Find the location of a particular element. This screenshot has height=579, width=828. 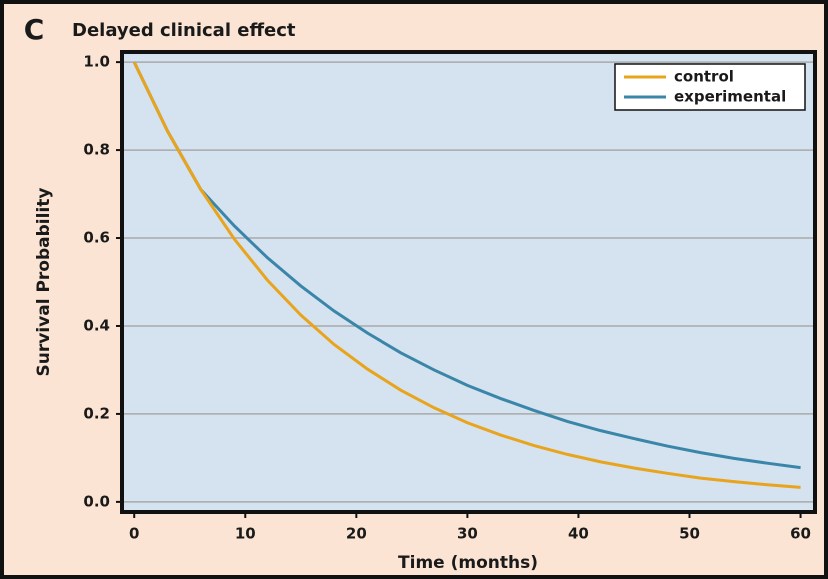

panel-label: C is located at coordinates (34, 29).